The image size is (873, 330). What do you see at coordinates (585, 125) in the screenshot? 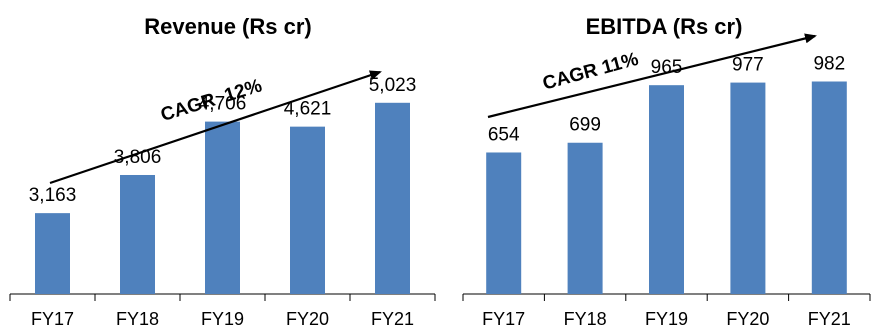
I see `data-label: 699` at bounding box center [585, 125].